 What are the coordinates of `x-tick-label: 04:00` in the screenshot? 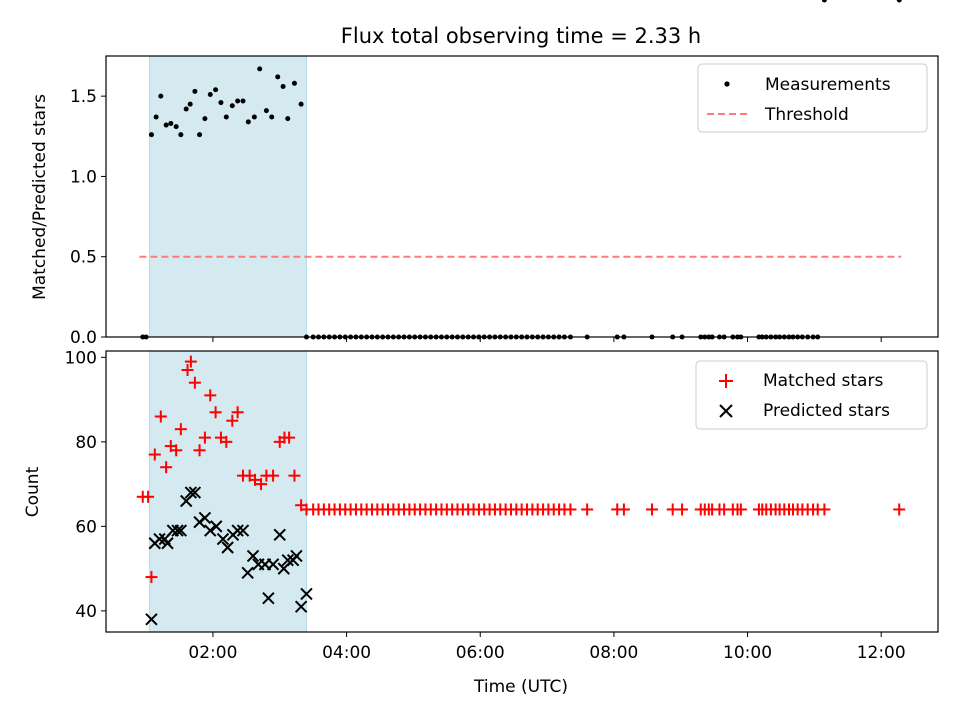 It's located at (346, 653).